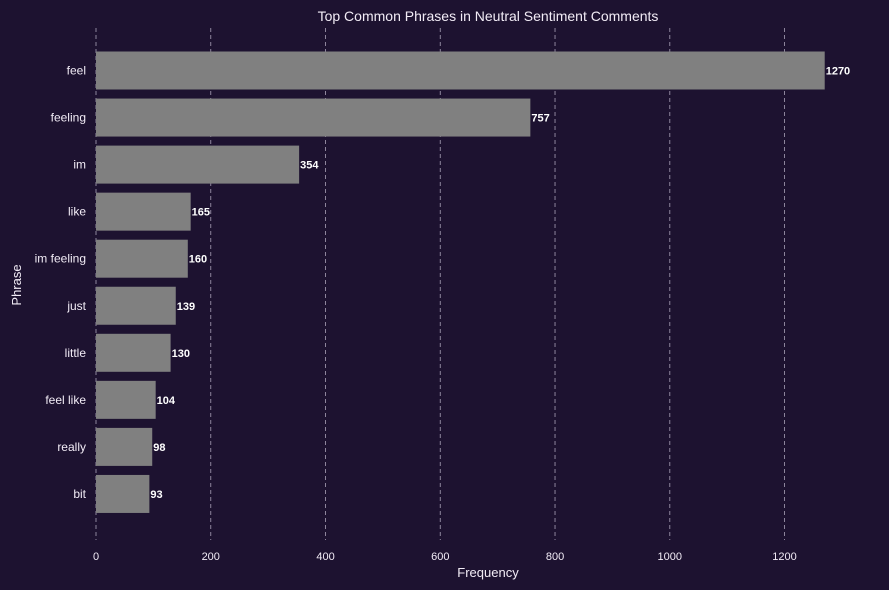 This screenshot has height=590, width=889. What do you see at coordinates (143, 211) in the screenshot?
I see `bar-like` at bounding box center [143, 211].